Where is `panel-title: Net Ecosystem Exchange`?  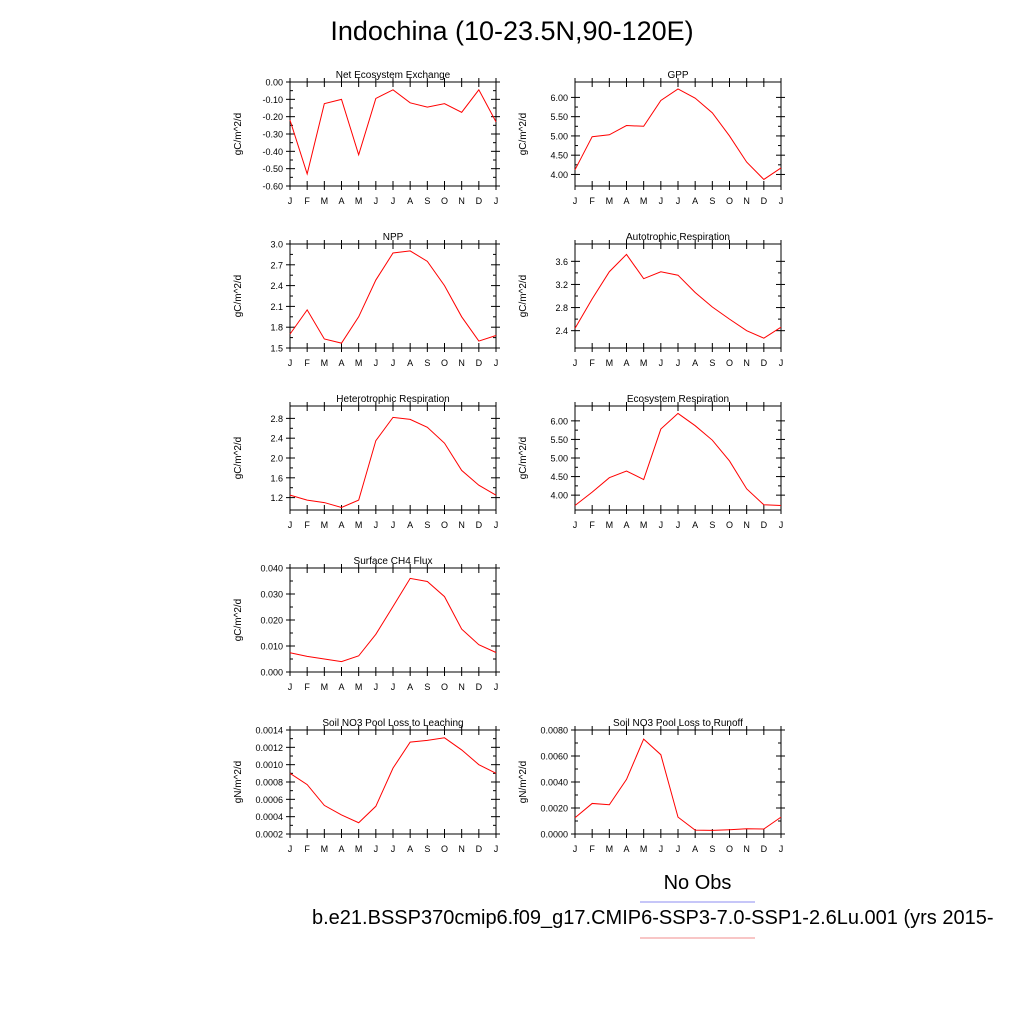
panel-title: Net Ecosystem Exchange is located at coordinates (393, 75).